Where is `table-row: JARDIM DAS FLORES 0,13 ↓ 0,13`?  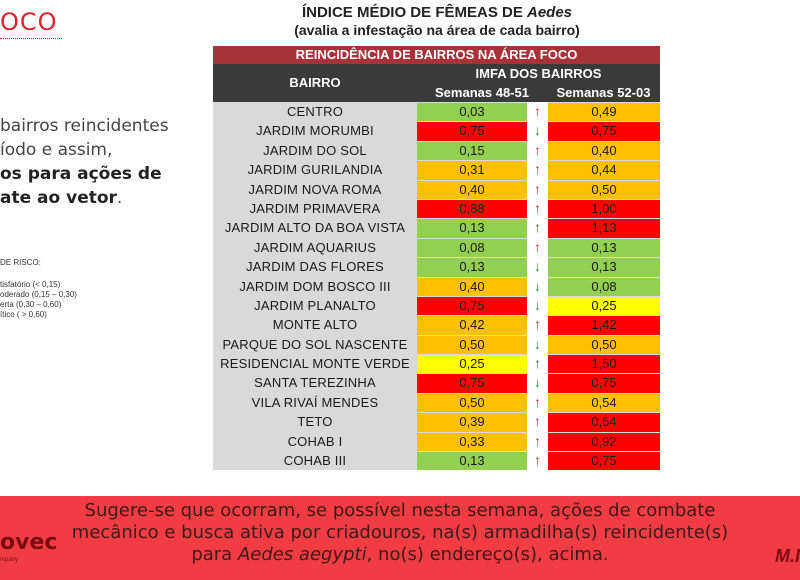 table-row: JARDIM DAS FLORES 0,13 ↓ 0,13 is located at coordinates (436, 267).